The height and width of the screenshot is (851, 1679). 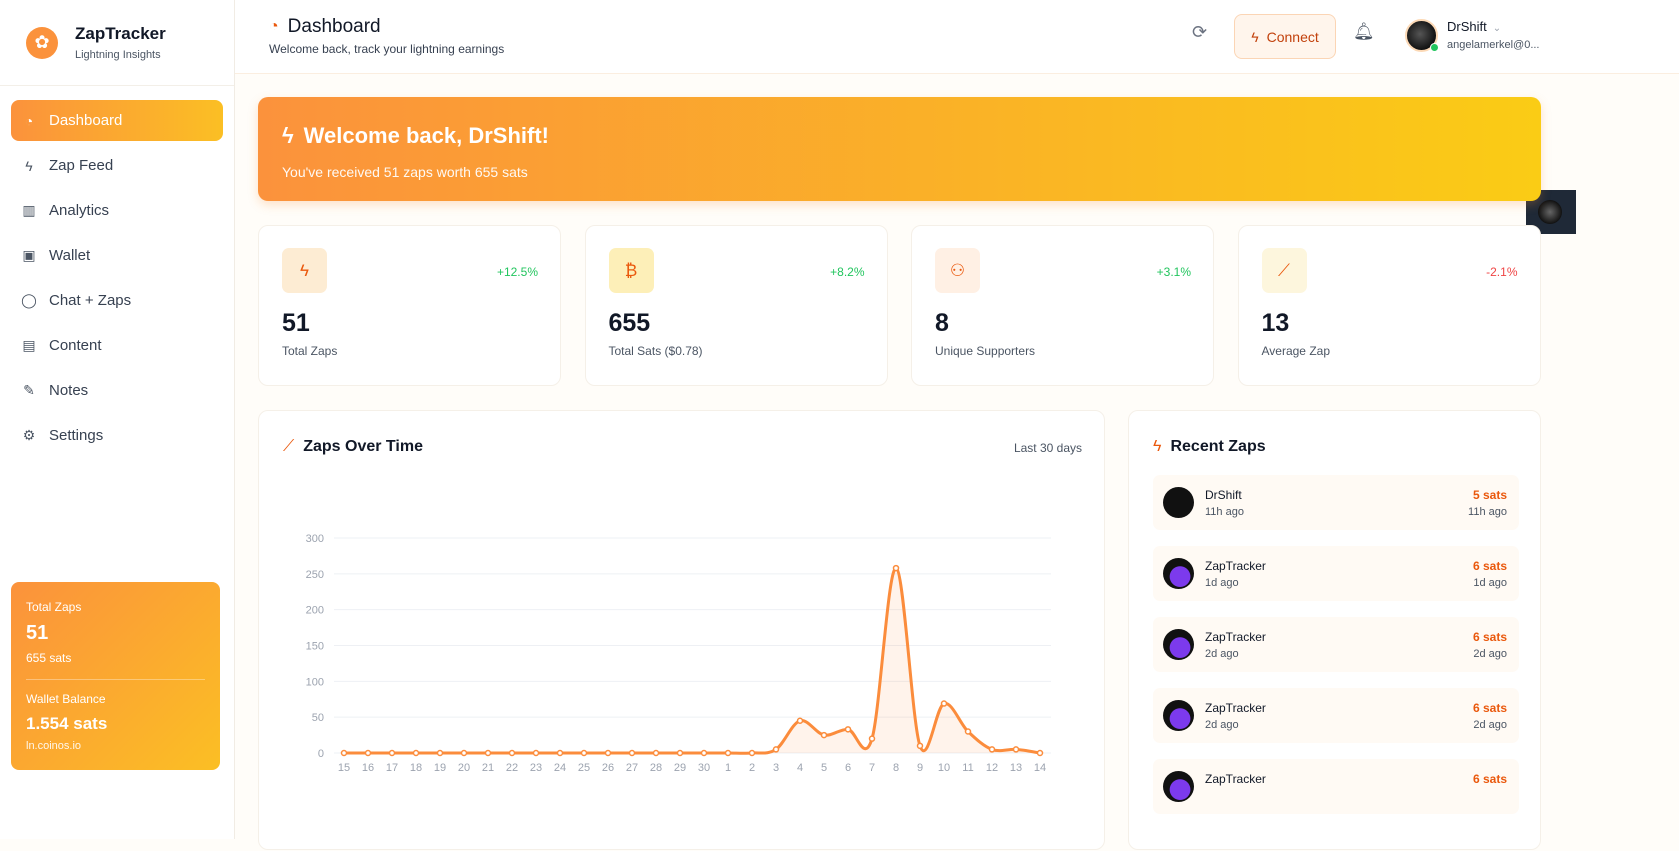 I want to click on trend-icon: ⟋, so click(x=289, y=446).